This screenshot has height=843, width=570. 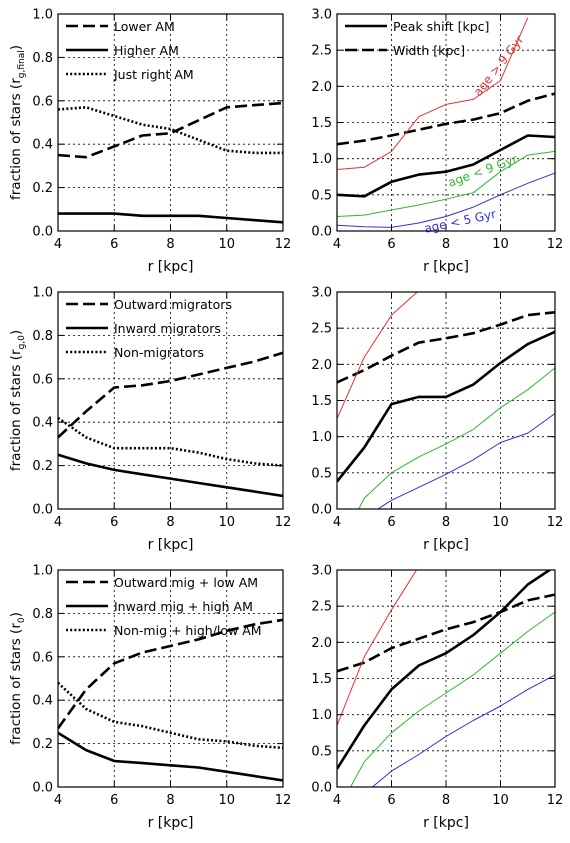 I want to click on legend-label: Peak shift [kpc], so click(x=441, y=26).